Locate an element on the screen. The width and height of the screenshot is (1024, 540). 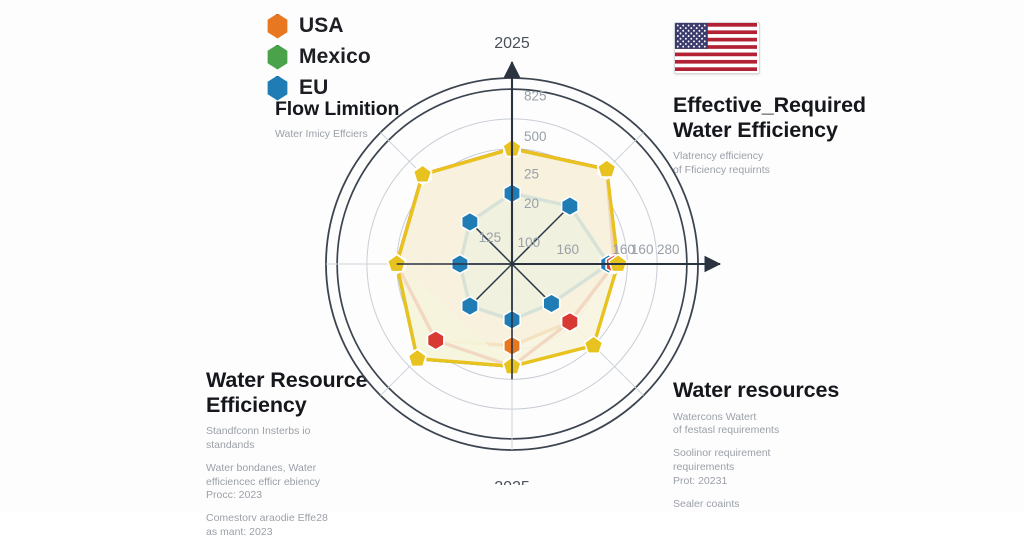
tick-label: 280 is located at coordinates (668, 249).